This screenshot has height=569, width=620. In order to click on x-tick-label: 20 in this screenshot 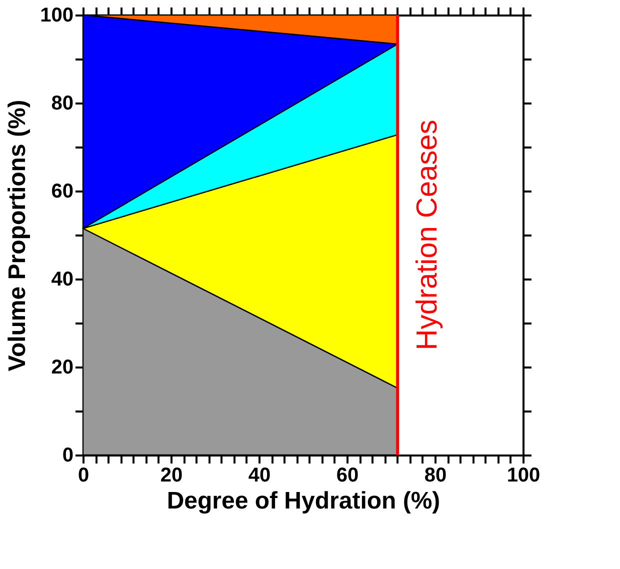, I will do `click(171, 475)`.